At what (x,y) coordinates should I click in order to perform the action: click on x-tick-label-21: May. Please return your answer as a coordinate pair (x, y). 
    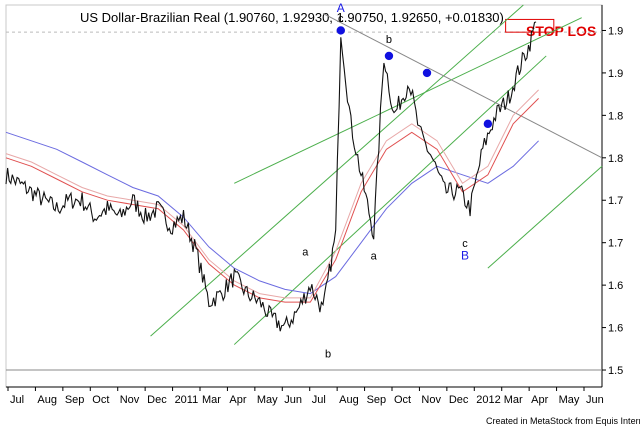
    Looking at the image, I should click on (569, 400).